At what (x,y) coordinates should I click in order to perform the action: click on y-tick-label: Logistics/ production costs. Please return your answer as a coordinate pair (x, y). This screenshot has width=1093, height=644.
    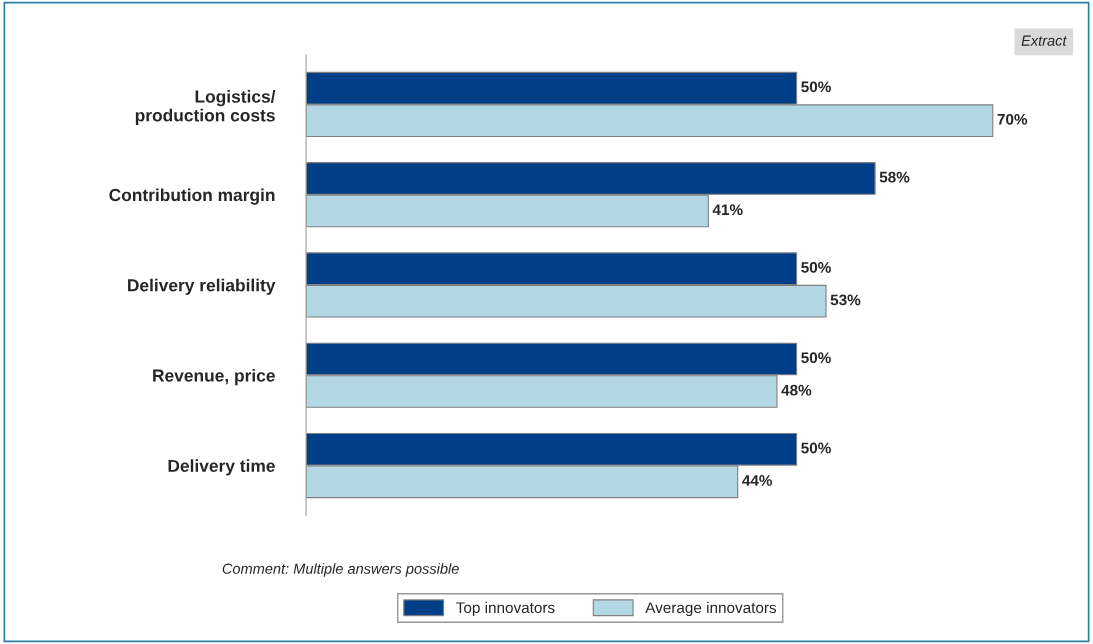
    Looking at the image, I should click on (205, 107).